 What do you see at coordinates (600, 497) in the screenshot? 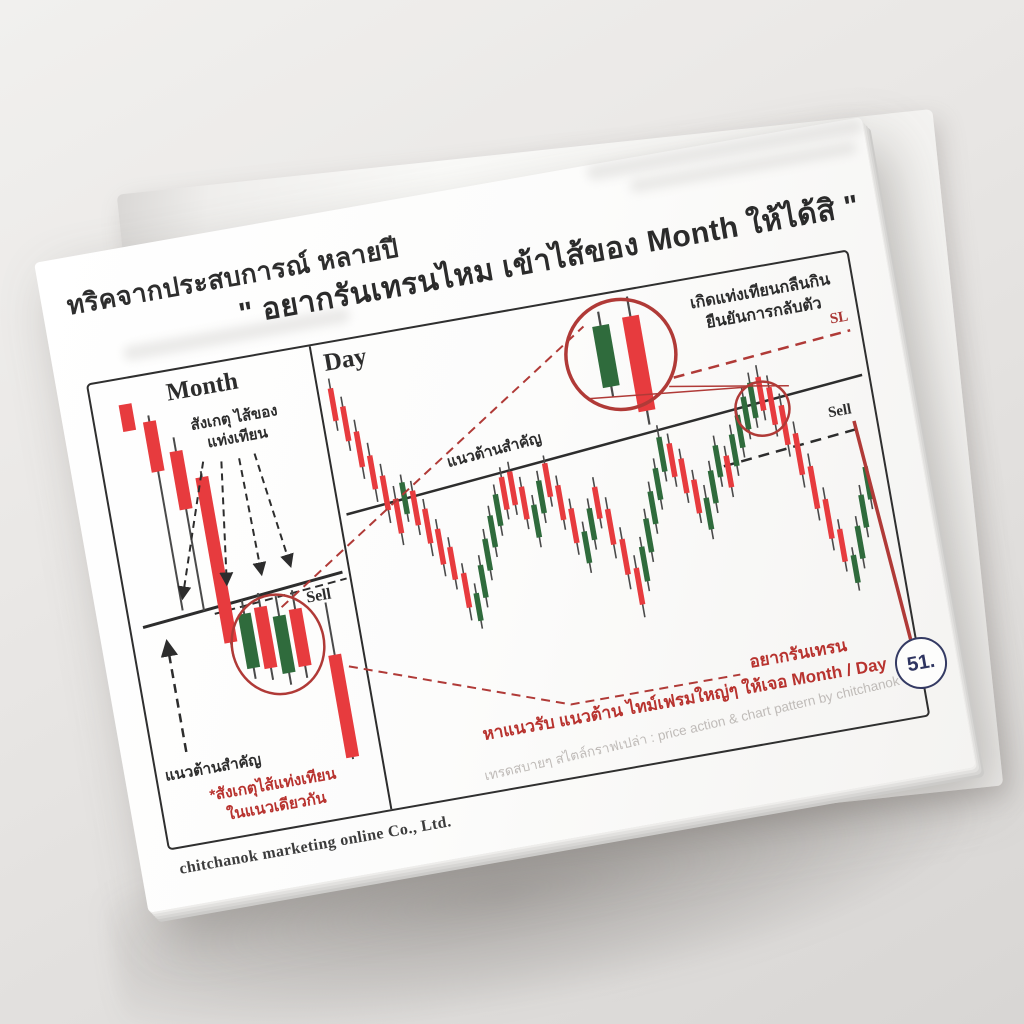
I see `day-candles` at bounding box center [600, 497].